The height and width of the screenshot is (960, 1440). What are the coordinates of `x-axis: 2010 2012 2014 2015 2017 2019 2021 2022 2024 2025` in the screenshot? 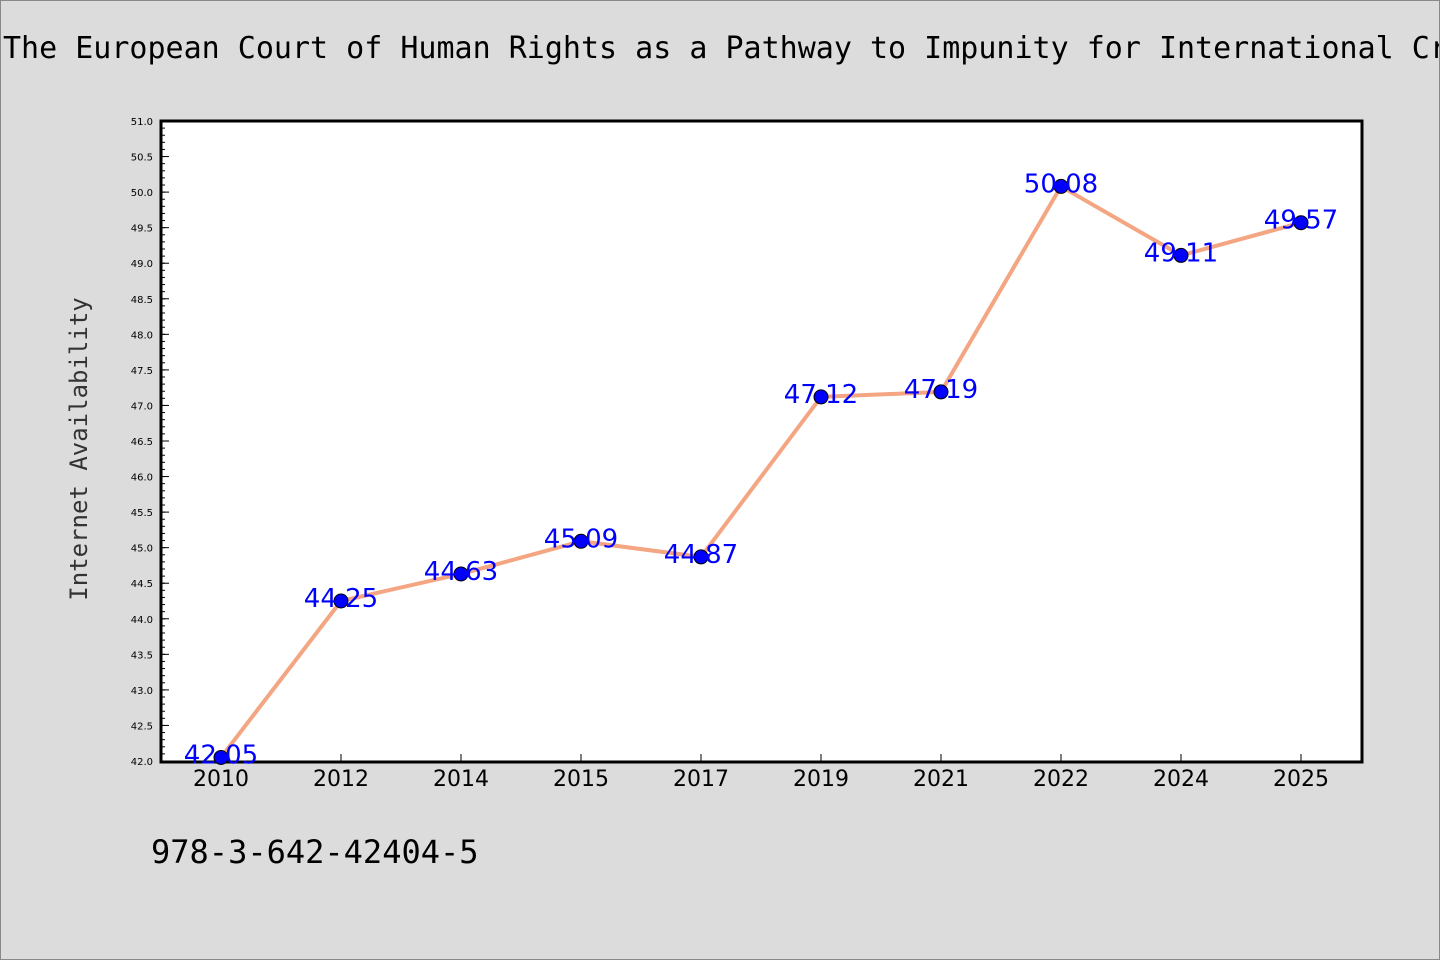 It's located at (761, 773).